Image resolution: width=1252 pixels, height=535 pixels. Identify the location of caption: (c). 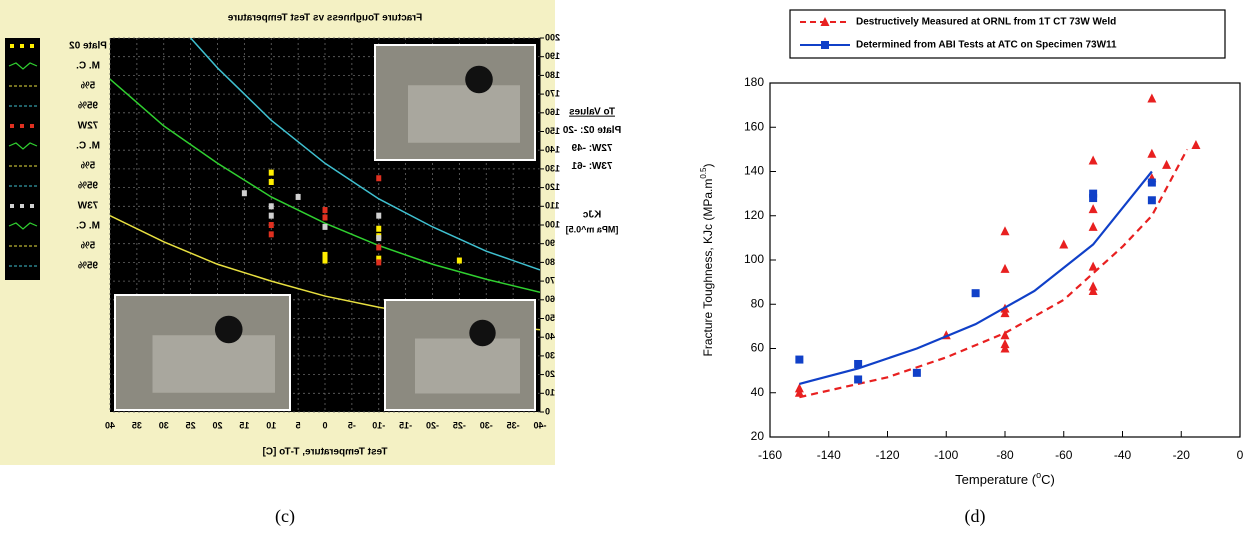
(285, 516).